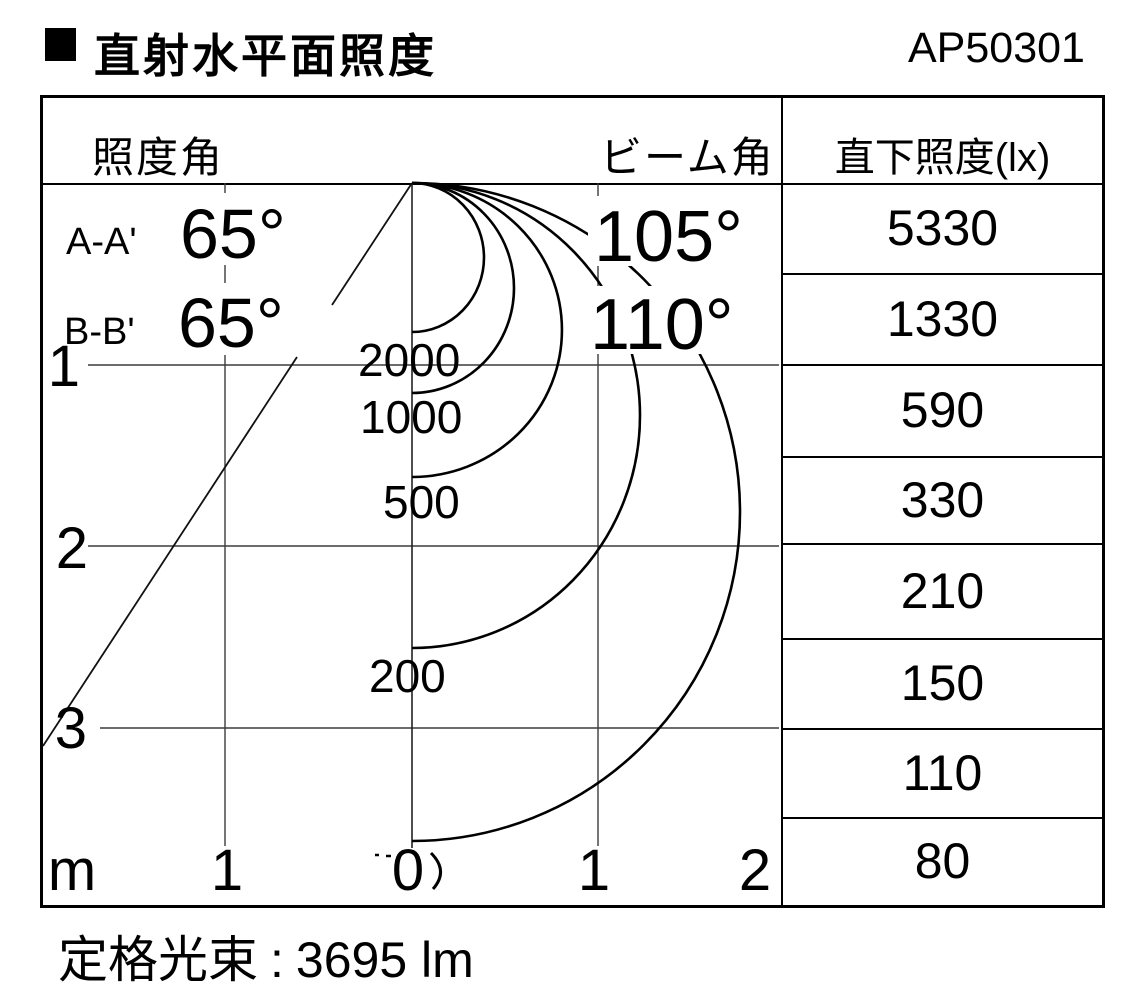  Describe the element at coordinates (60, 44) in the screenshot. I see `title-bullet-icon` at that location.